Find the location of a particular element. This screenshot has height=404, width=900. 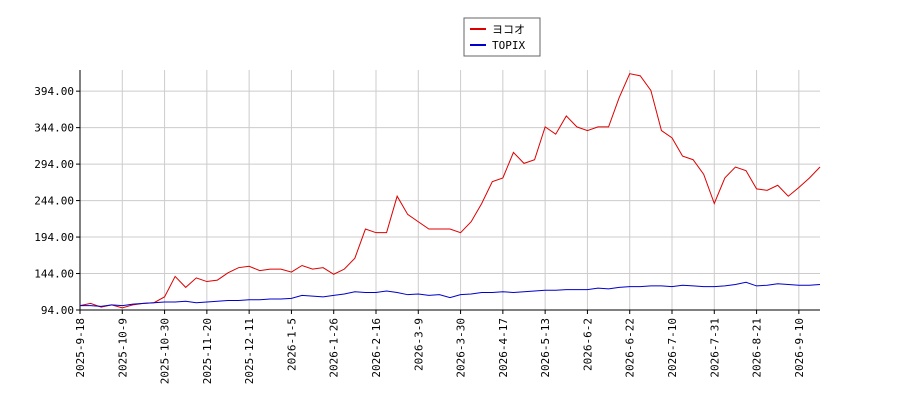

x-tick-label: 2025-12-11 is located at coordinates (249, 351).